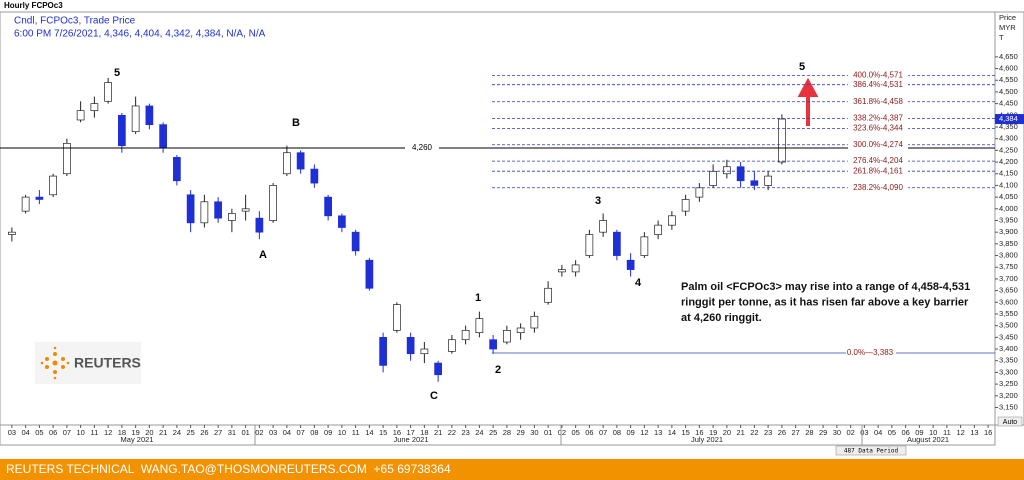  Describe the element at coordinates (1008, 126) in the screenshot. I see `y-tick-label: 4,350` at that location.